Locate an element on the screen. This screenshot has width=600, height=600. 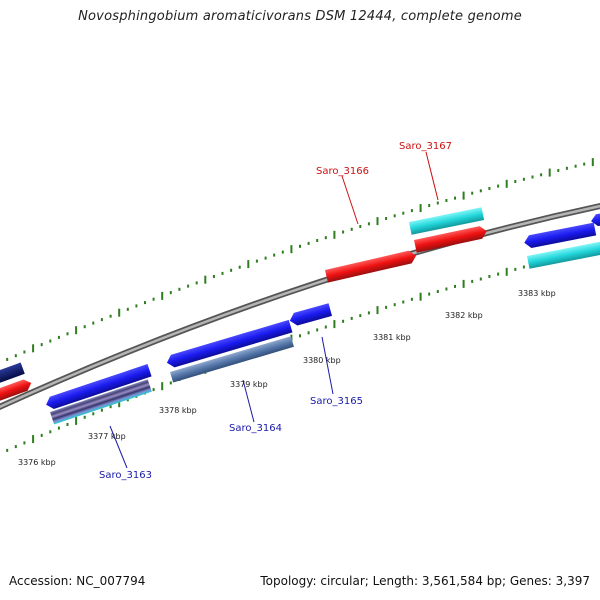
scale-label-3383: 3383 kbp is located at coordinates (537, 293).